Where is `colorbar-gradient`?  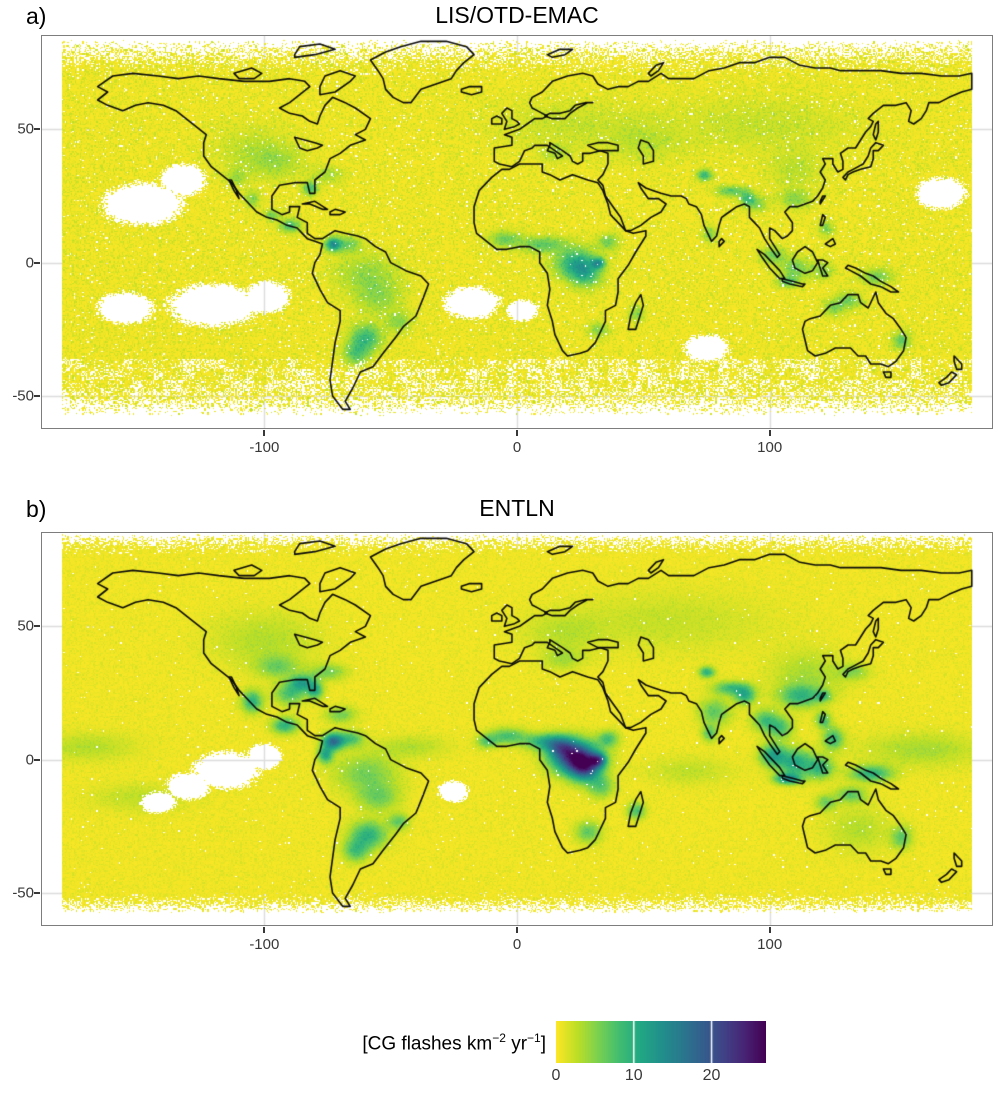
colorbar-gradient is located at coordinates (661, 1042).